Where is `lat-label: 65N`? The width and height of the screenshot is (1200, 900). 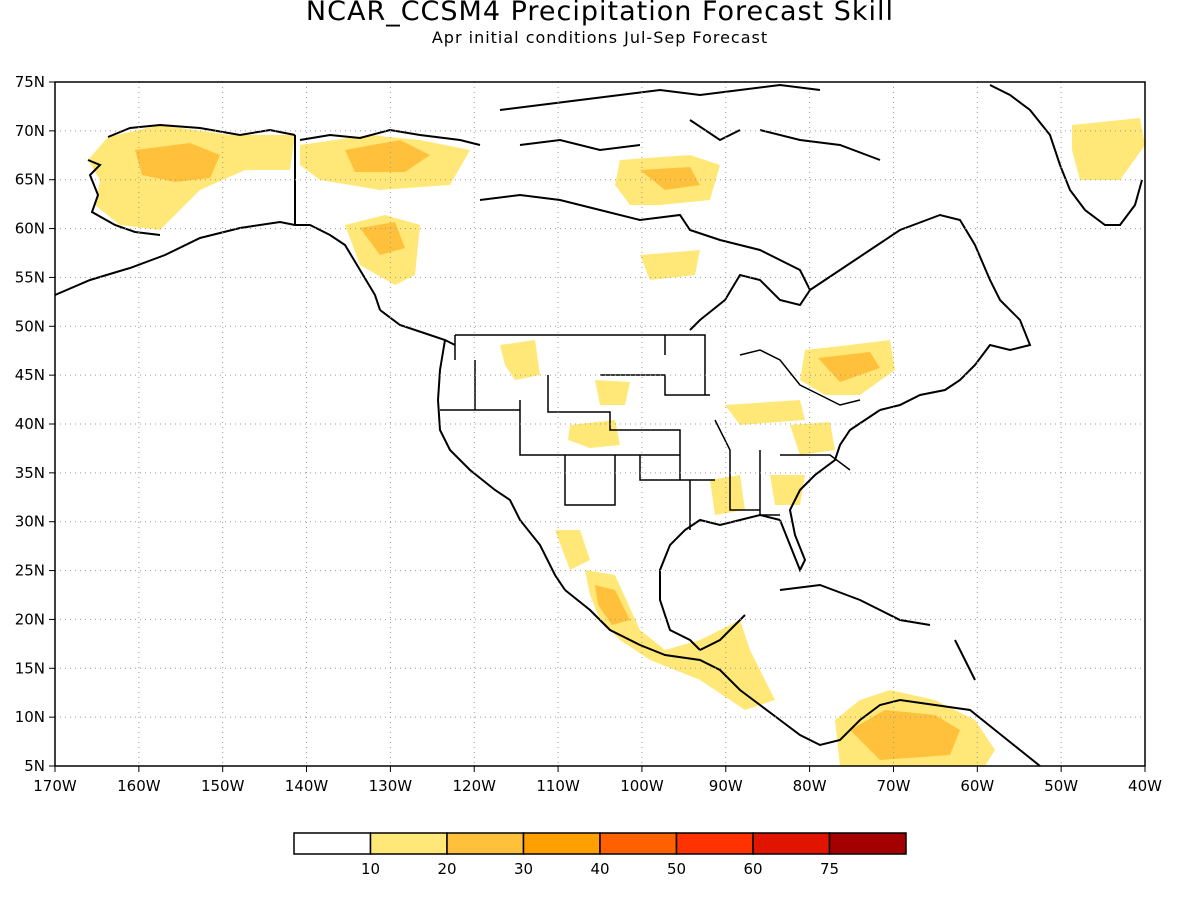
lat-label: 65N is located at coordinates (30, 180).